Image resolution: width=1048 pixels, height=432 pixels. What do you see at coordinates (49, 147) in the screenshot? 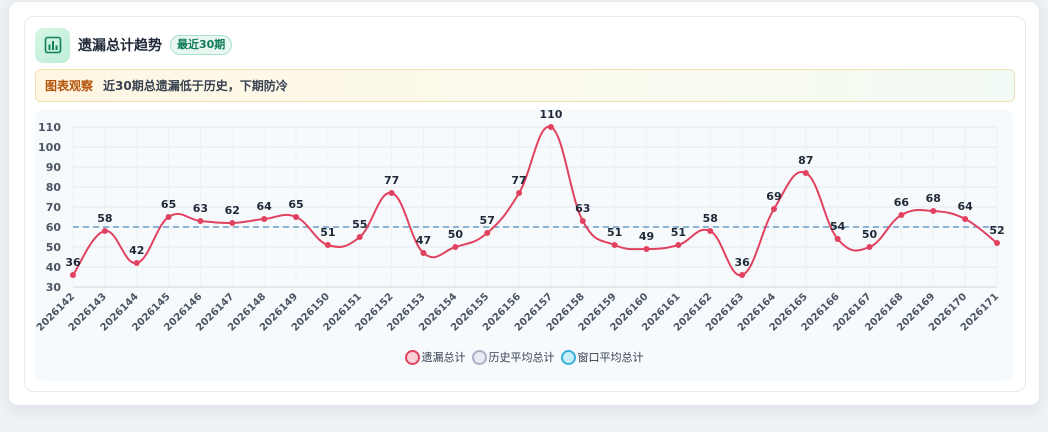
I see `y-tick-label: 100` at bounding box center [49, 147].